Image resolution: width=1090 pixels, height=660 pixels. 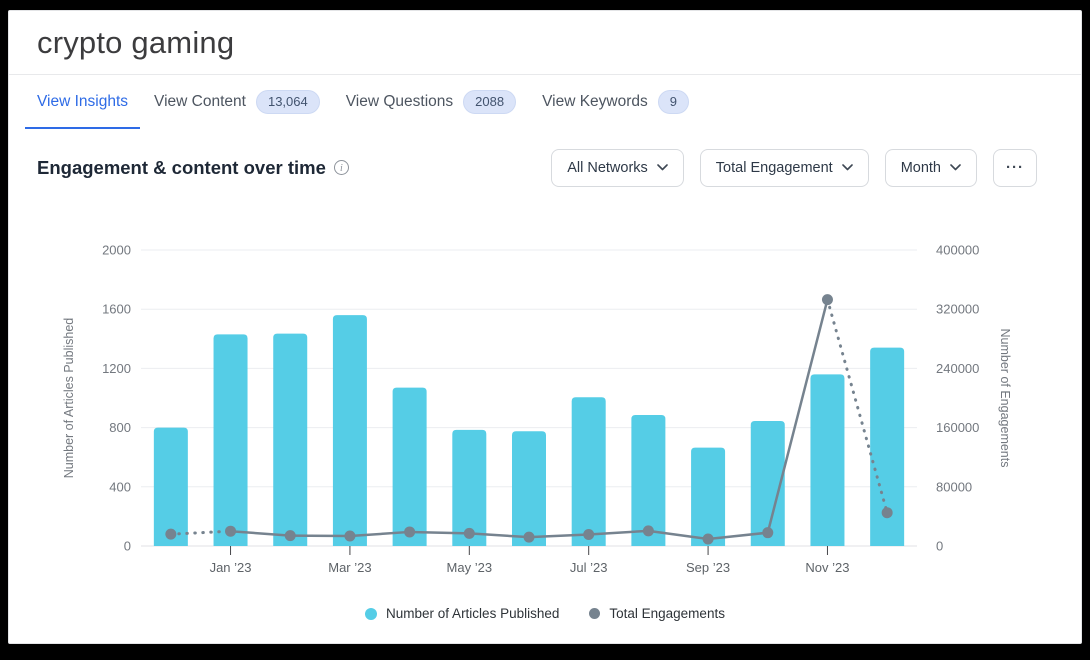 I want to click on left-axis-title: Number of Articles Published, so click(x=69, y=398).